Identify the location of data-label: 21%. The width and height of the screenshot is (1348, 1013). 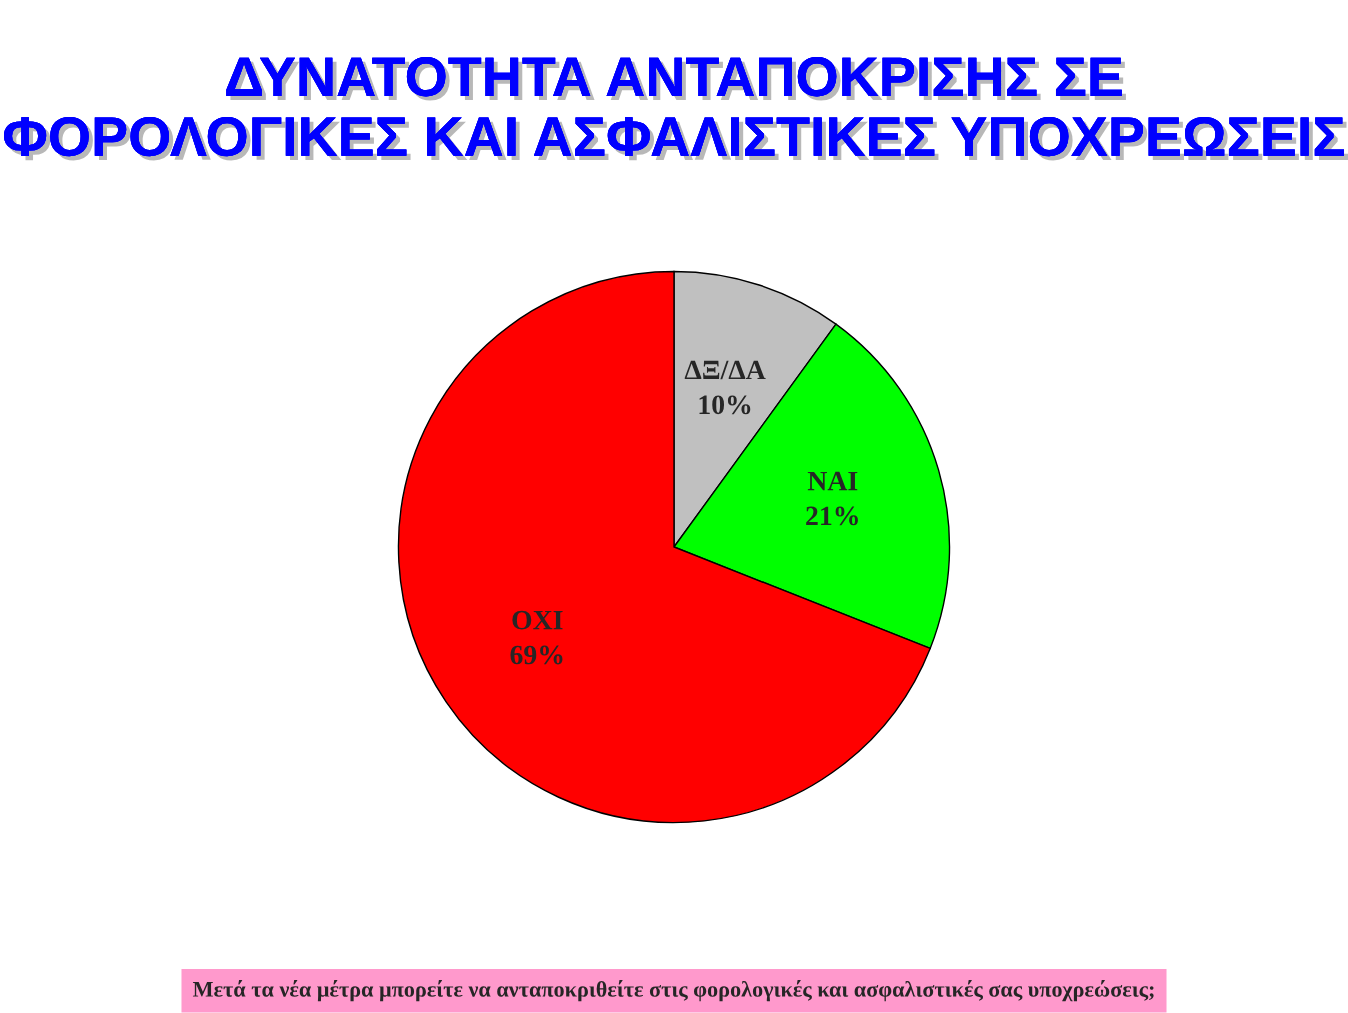
(832, 516).